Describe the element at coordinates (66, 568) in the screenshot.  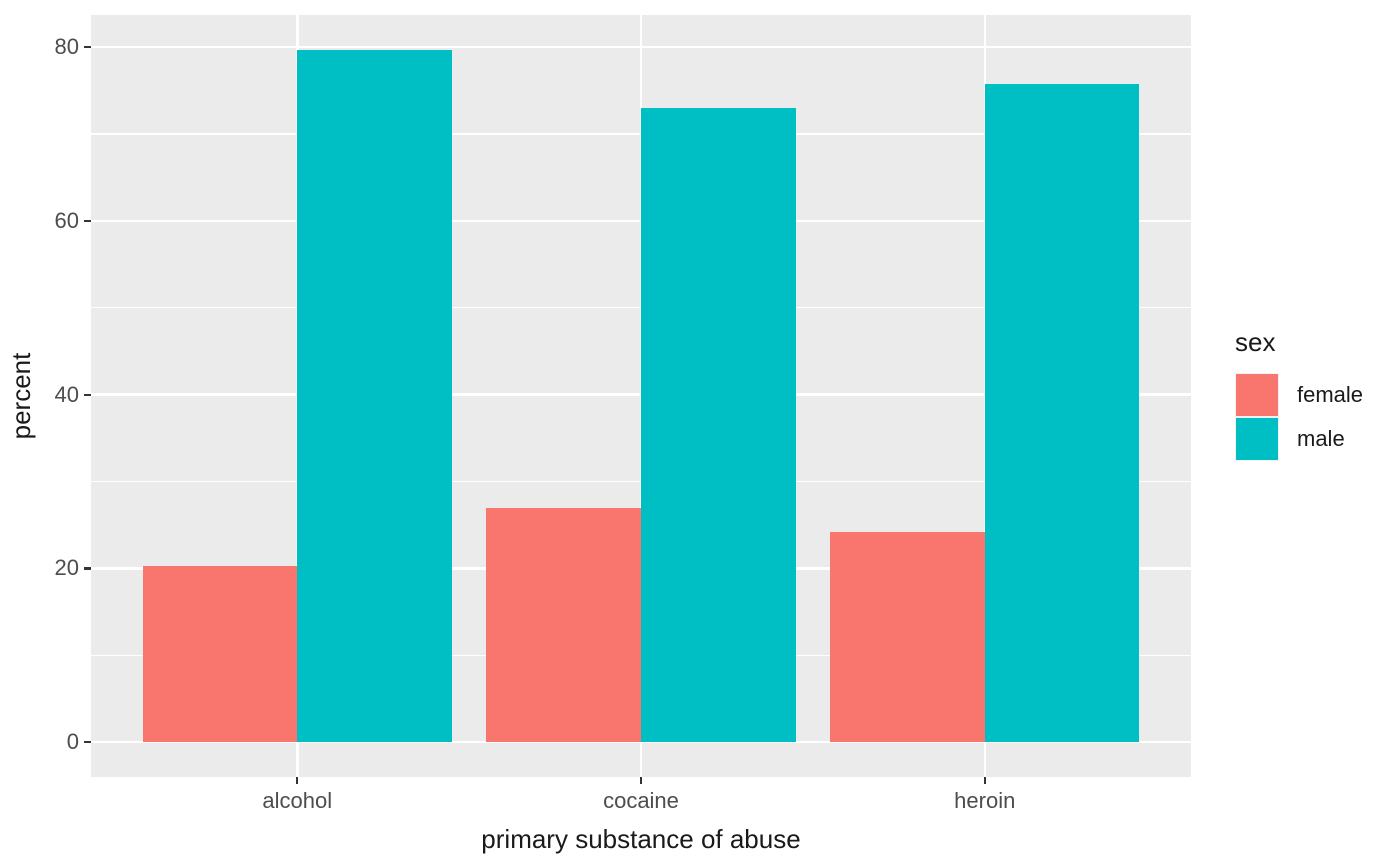
I see `y-tick-label: 20` at that location.